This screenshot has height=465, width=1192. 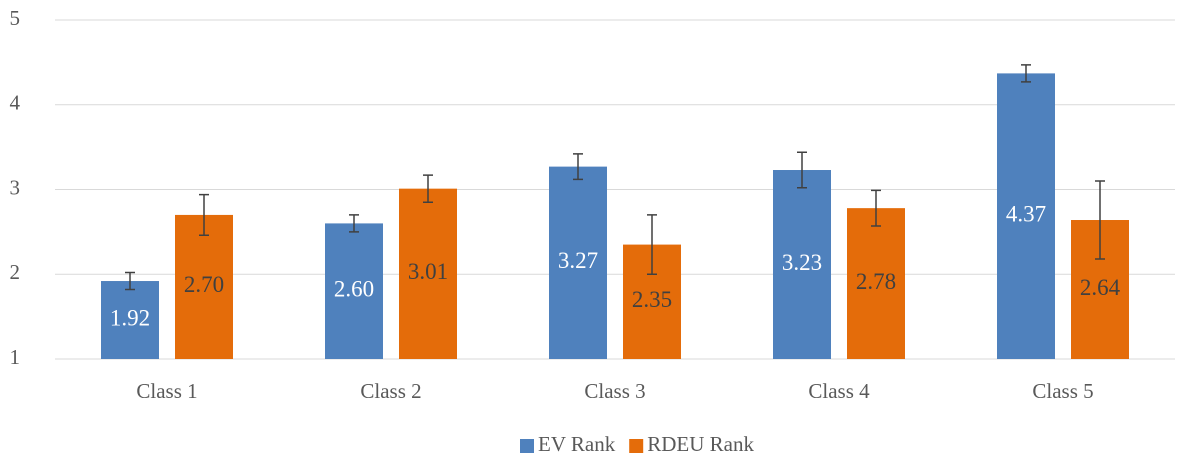 I want to click on data-label: 2.64, so click(x=1100, y=287).